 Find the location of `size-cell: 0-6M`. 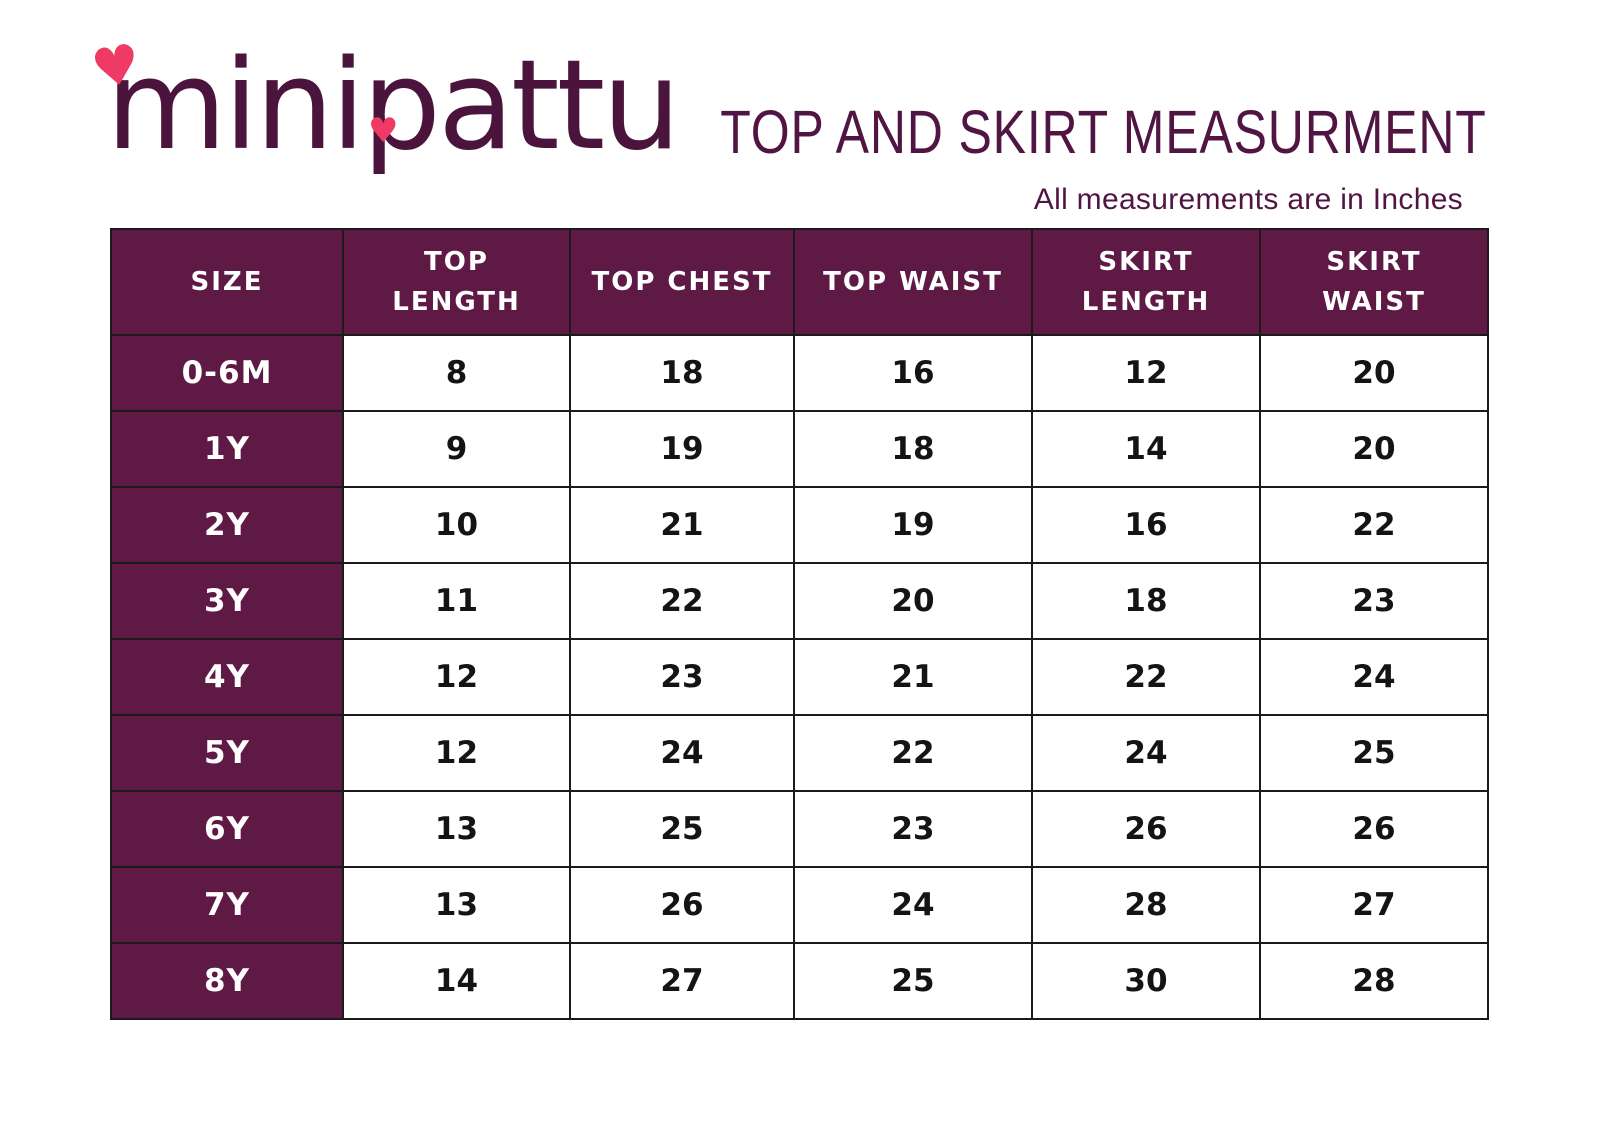

size-cell: 0-6M is located at coordinates (227, 373).